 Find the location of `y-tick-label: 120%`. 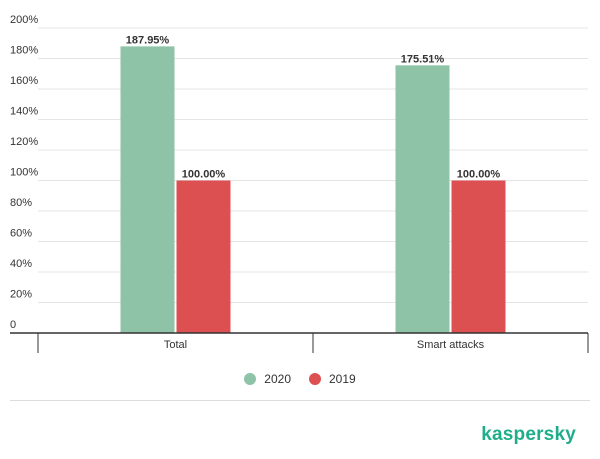

y-tick-label: 120% is located at coordinates (24, 142).